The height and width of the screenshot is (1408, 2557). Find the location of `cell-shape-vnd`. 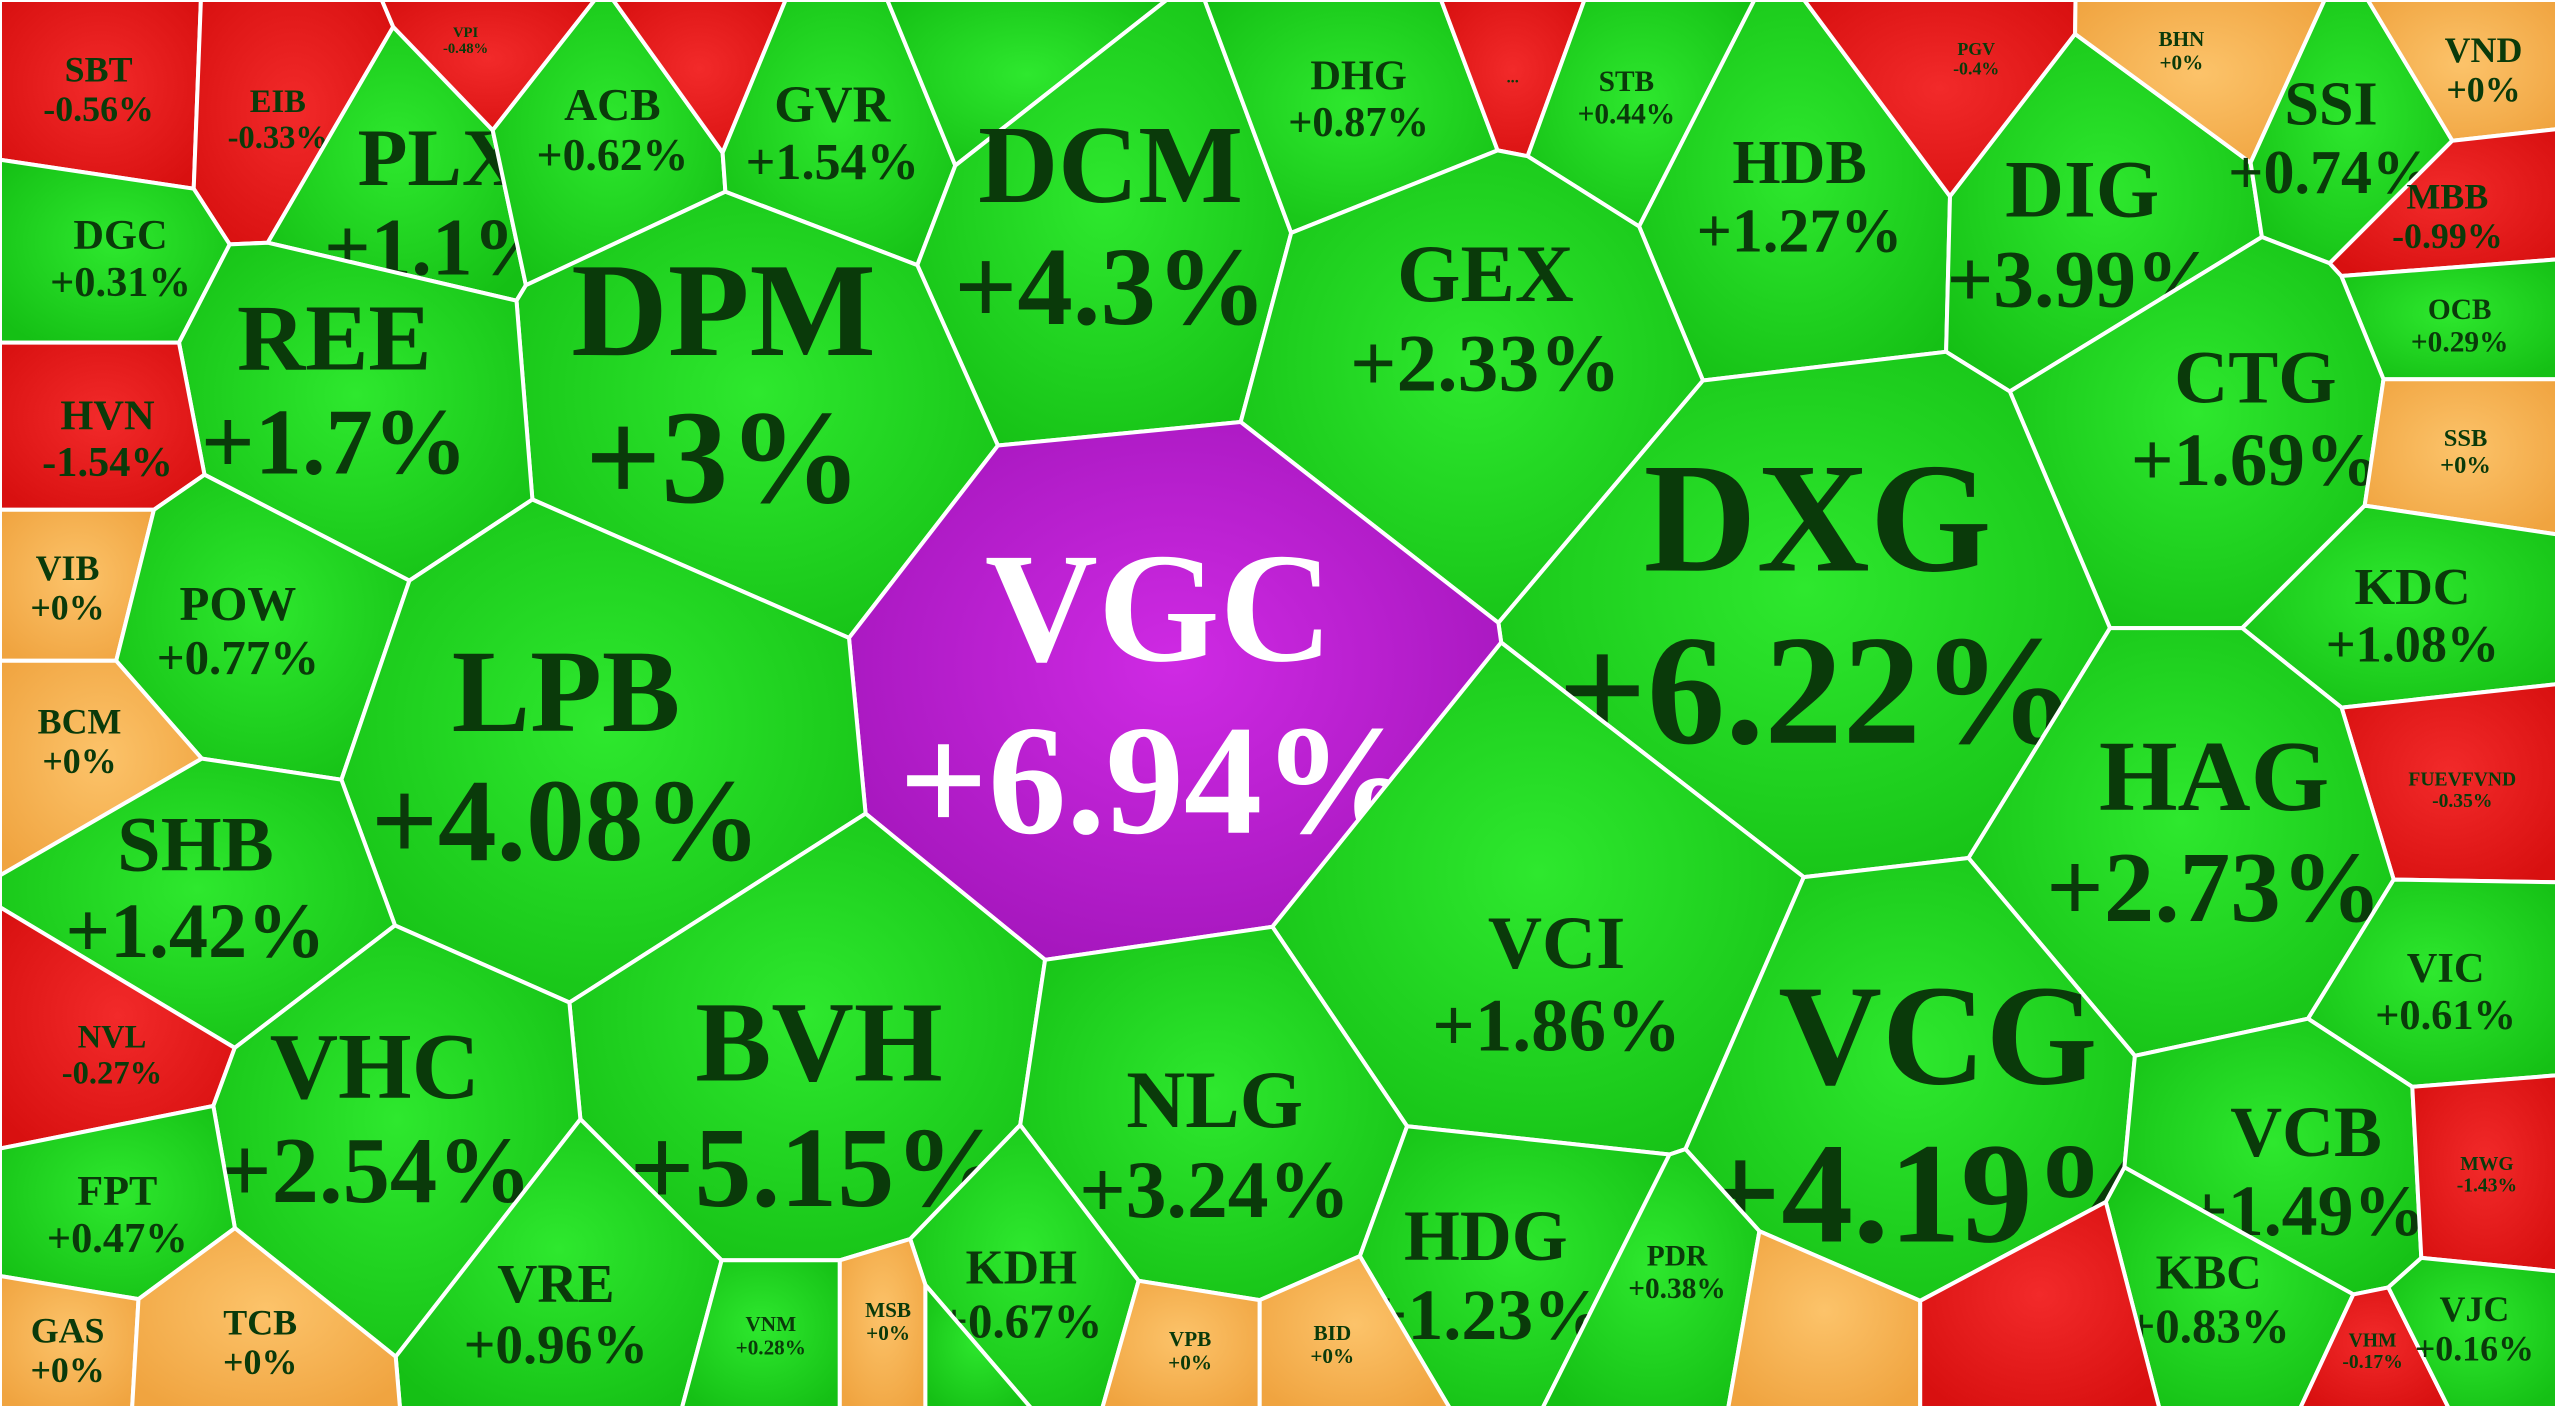

cell-shape-vnd is located at coordinates (2461, 71).